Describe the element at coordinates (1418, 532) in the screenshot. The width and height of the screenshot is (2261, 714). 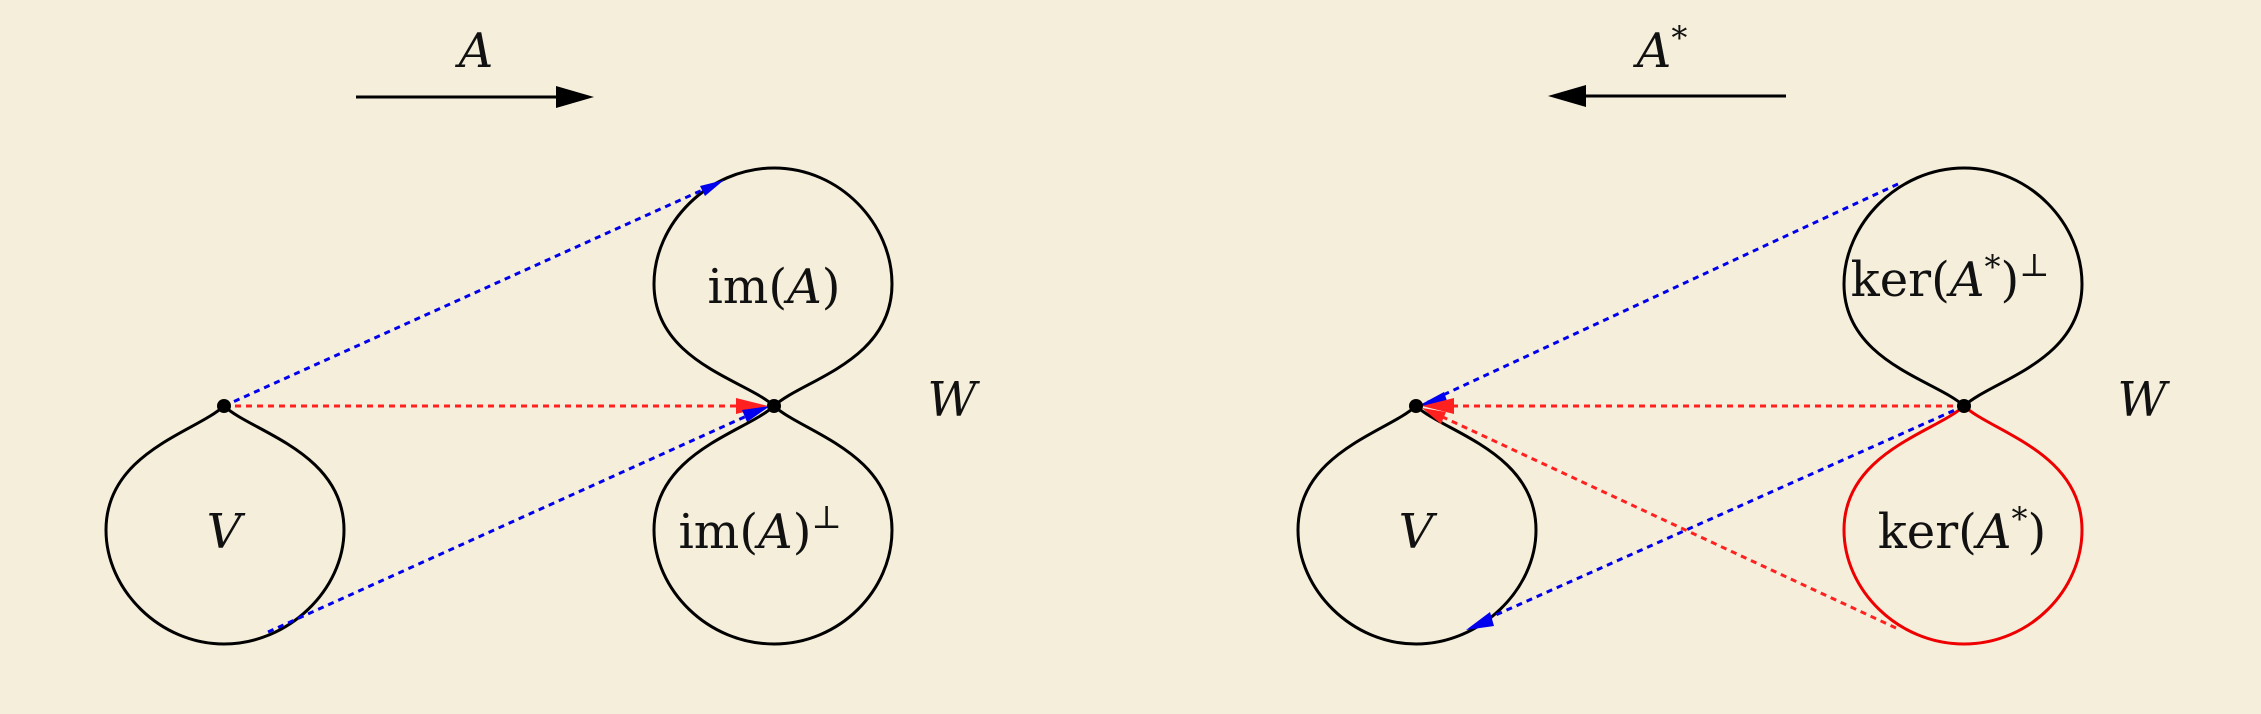
I see `right-domain-label: V` at that location.